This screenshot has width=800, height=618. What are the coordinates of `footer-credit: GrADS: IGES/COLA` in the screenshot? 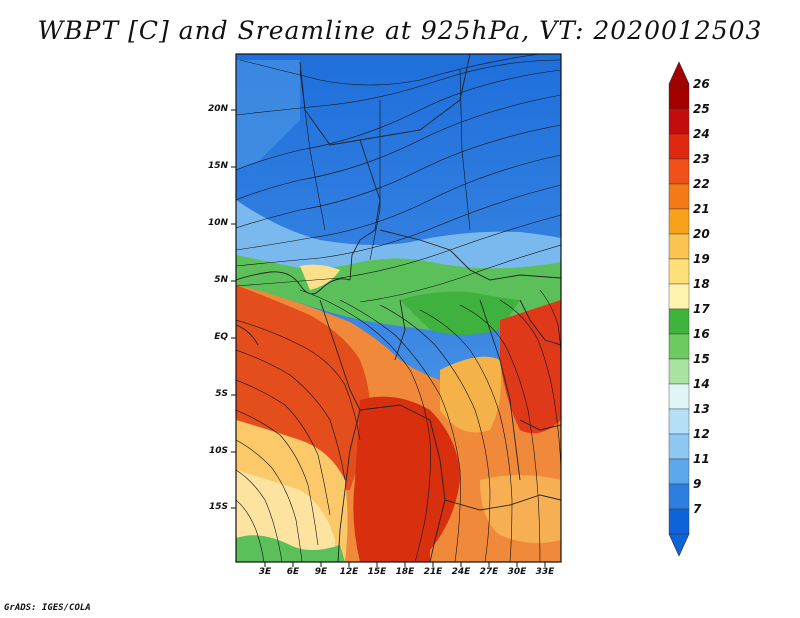 It's located at (47, 608).